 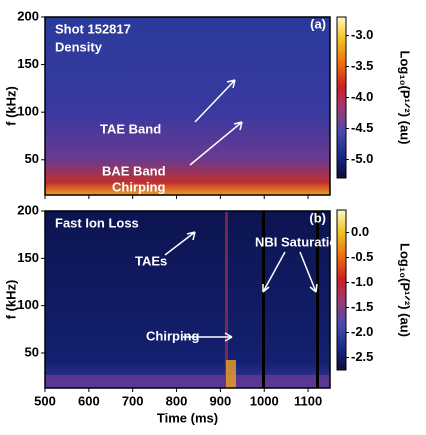 What do you see at coordinates (362, 281) in the screenshot?
I see `colorbar-tick-label: -1.0` at bounding box center [362, 281].